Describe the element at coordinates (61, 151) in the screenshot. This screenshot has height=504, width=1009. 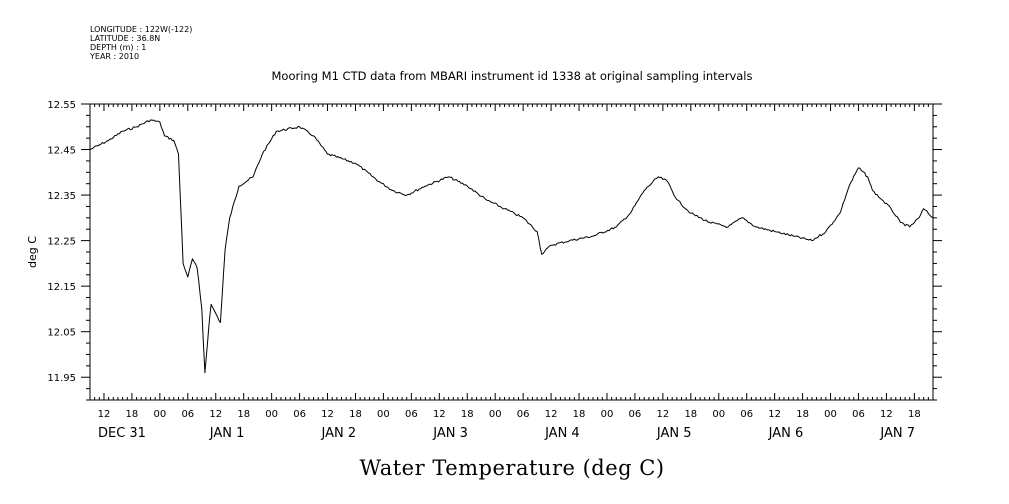
I see `y-tick-label: 12.45` at that location.